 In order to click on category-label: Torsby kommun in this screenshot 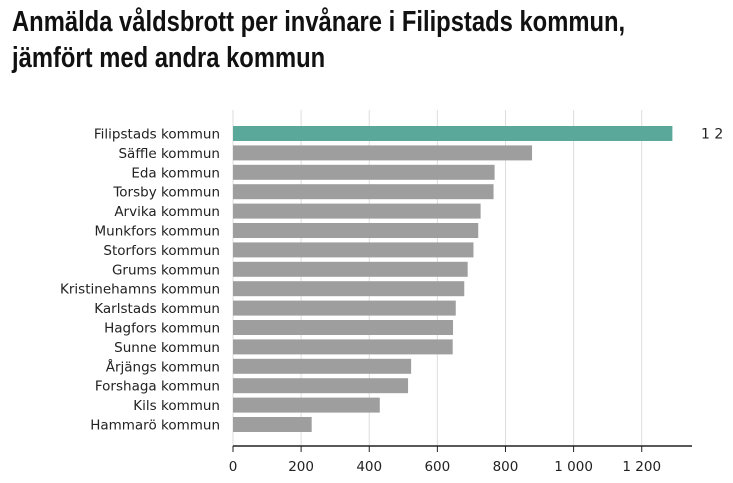, I will do `click(166, 193)`.